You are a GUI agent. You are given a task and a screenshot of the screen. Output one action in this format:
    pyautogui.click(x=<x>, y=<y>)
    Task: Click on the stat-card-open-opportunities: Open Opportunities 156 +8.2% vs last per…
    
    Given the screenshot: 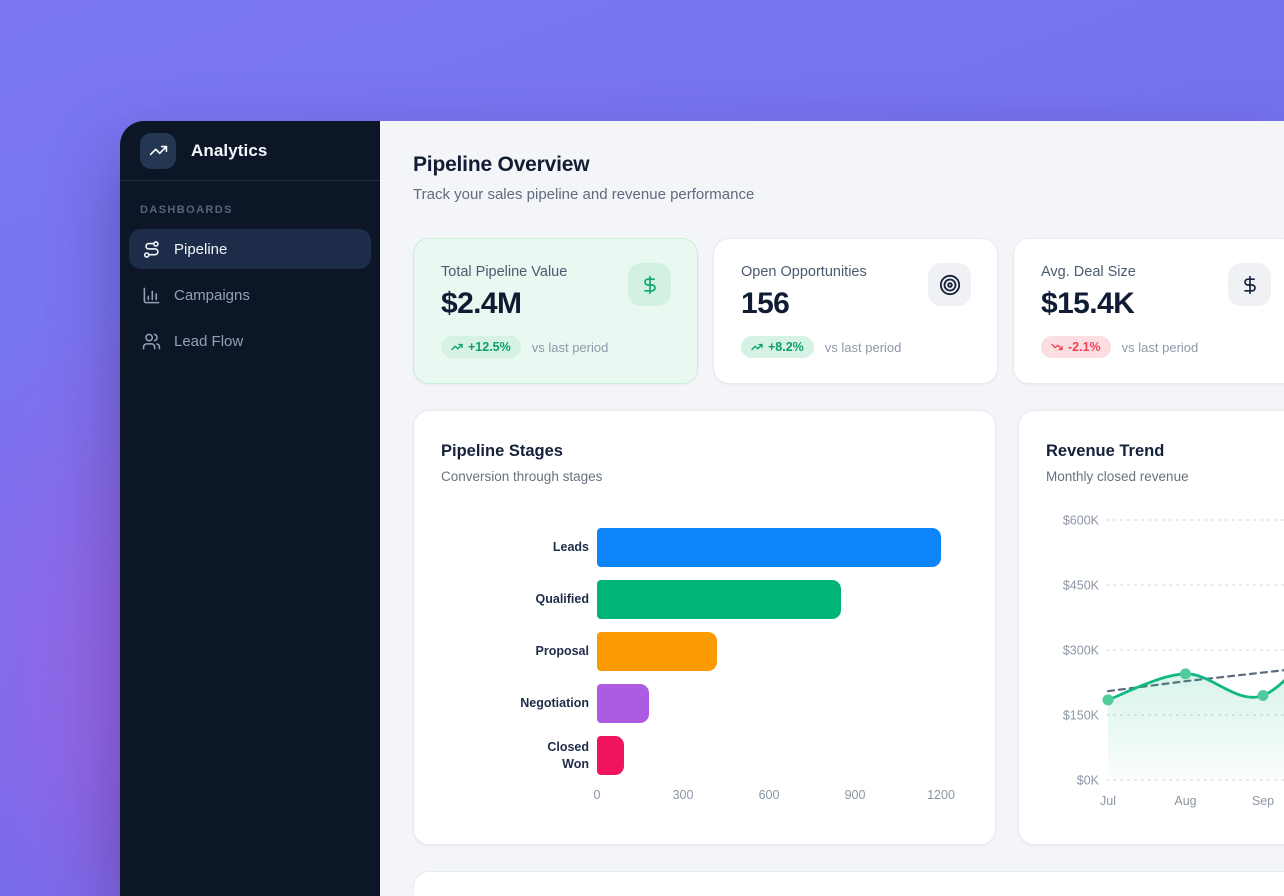 What is the action you would take?
    pyautogui.click(x=855, y=311)
    